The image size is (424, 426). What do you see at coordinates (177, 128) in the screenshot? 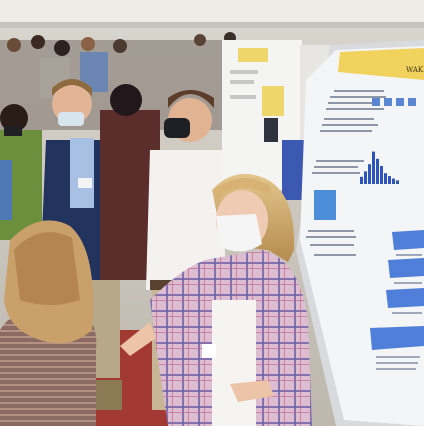
I see `black-mask-icon` at bounding box center [177, 128].